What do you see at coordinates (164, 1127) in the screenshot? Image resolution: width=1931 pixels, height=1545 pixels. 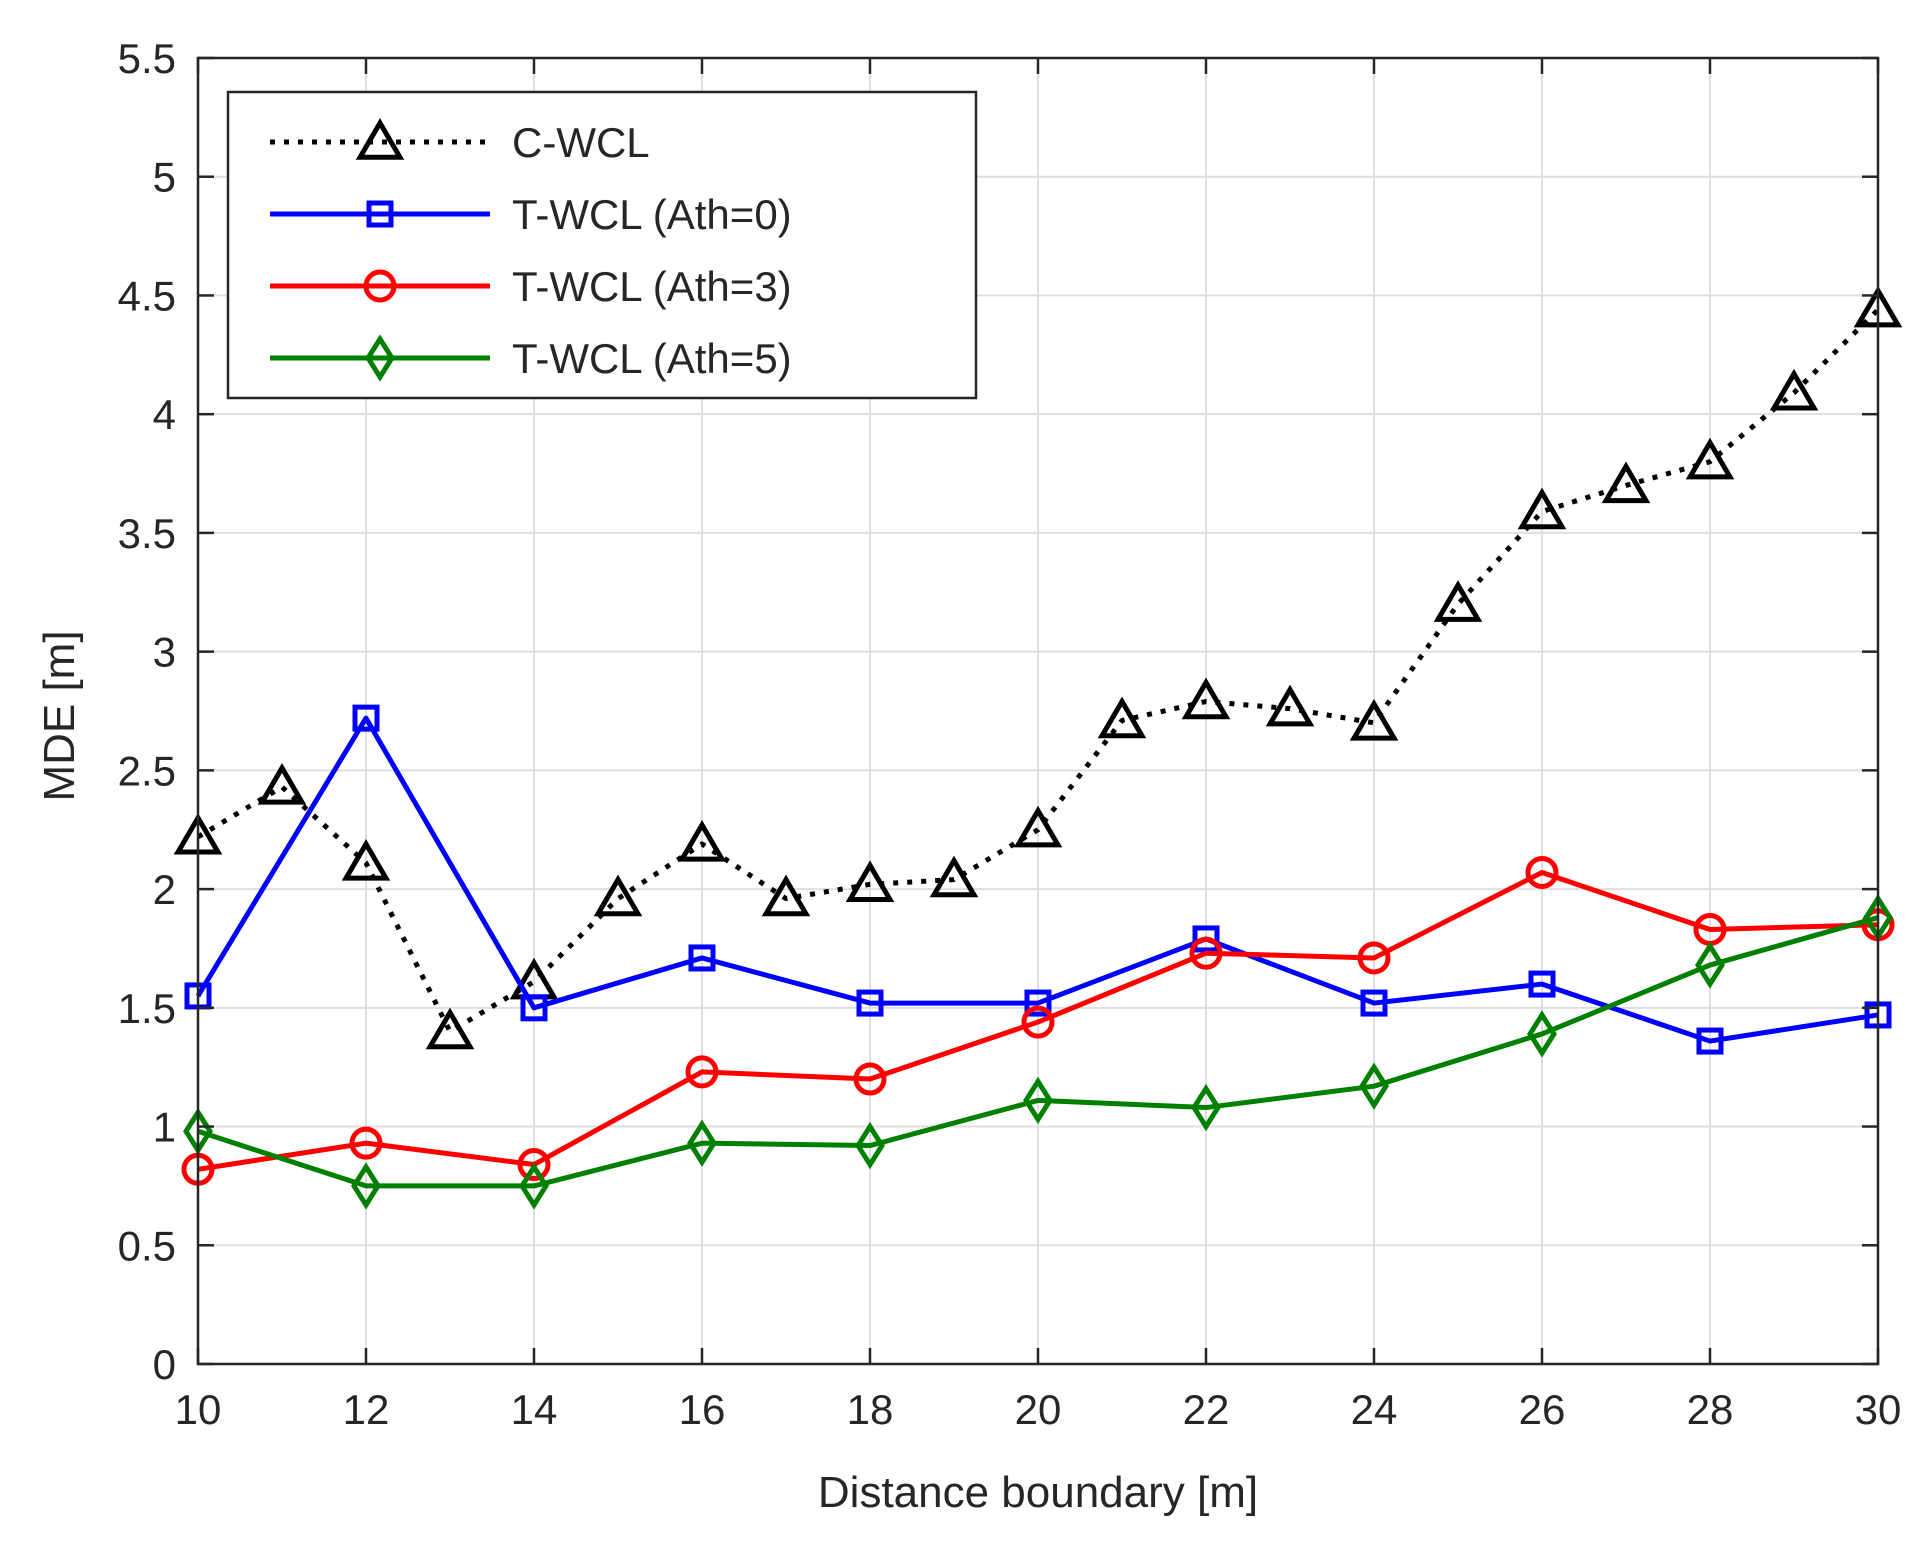 I see `y-tick-label: 1` at bounding box center [164, 1127].